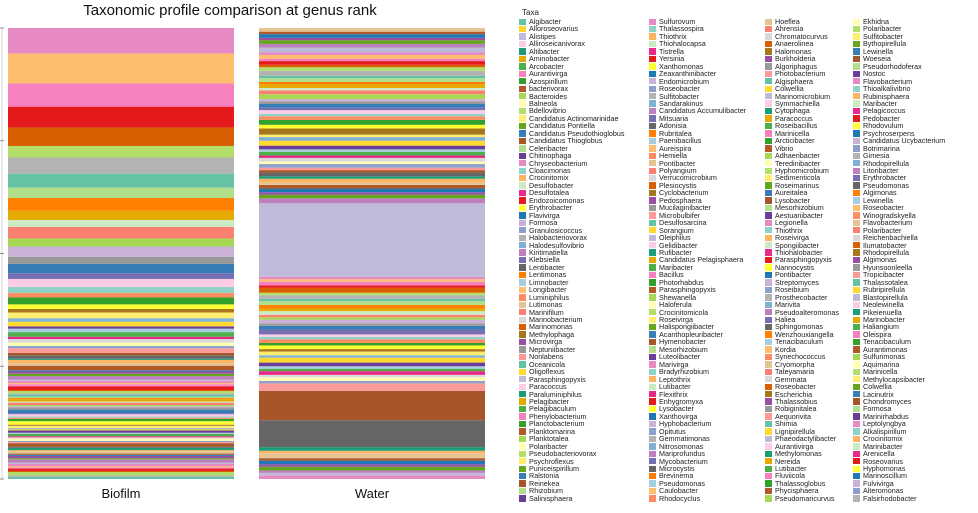  I want to click on legend-label: Falsirhodobacter, so click(890, 498).